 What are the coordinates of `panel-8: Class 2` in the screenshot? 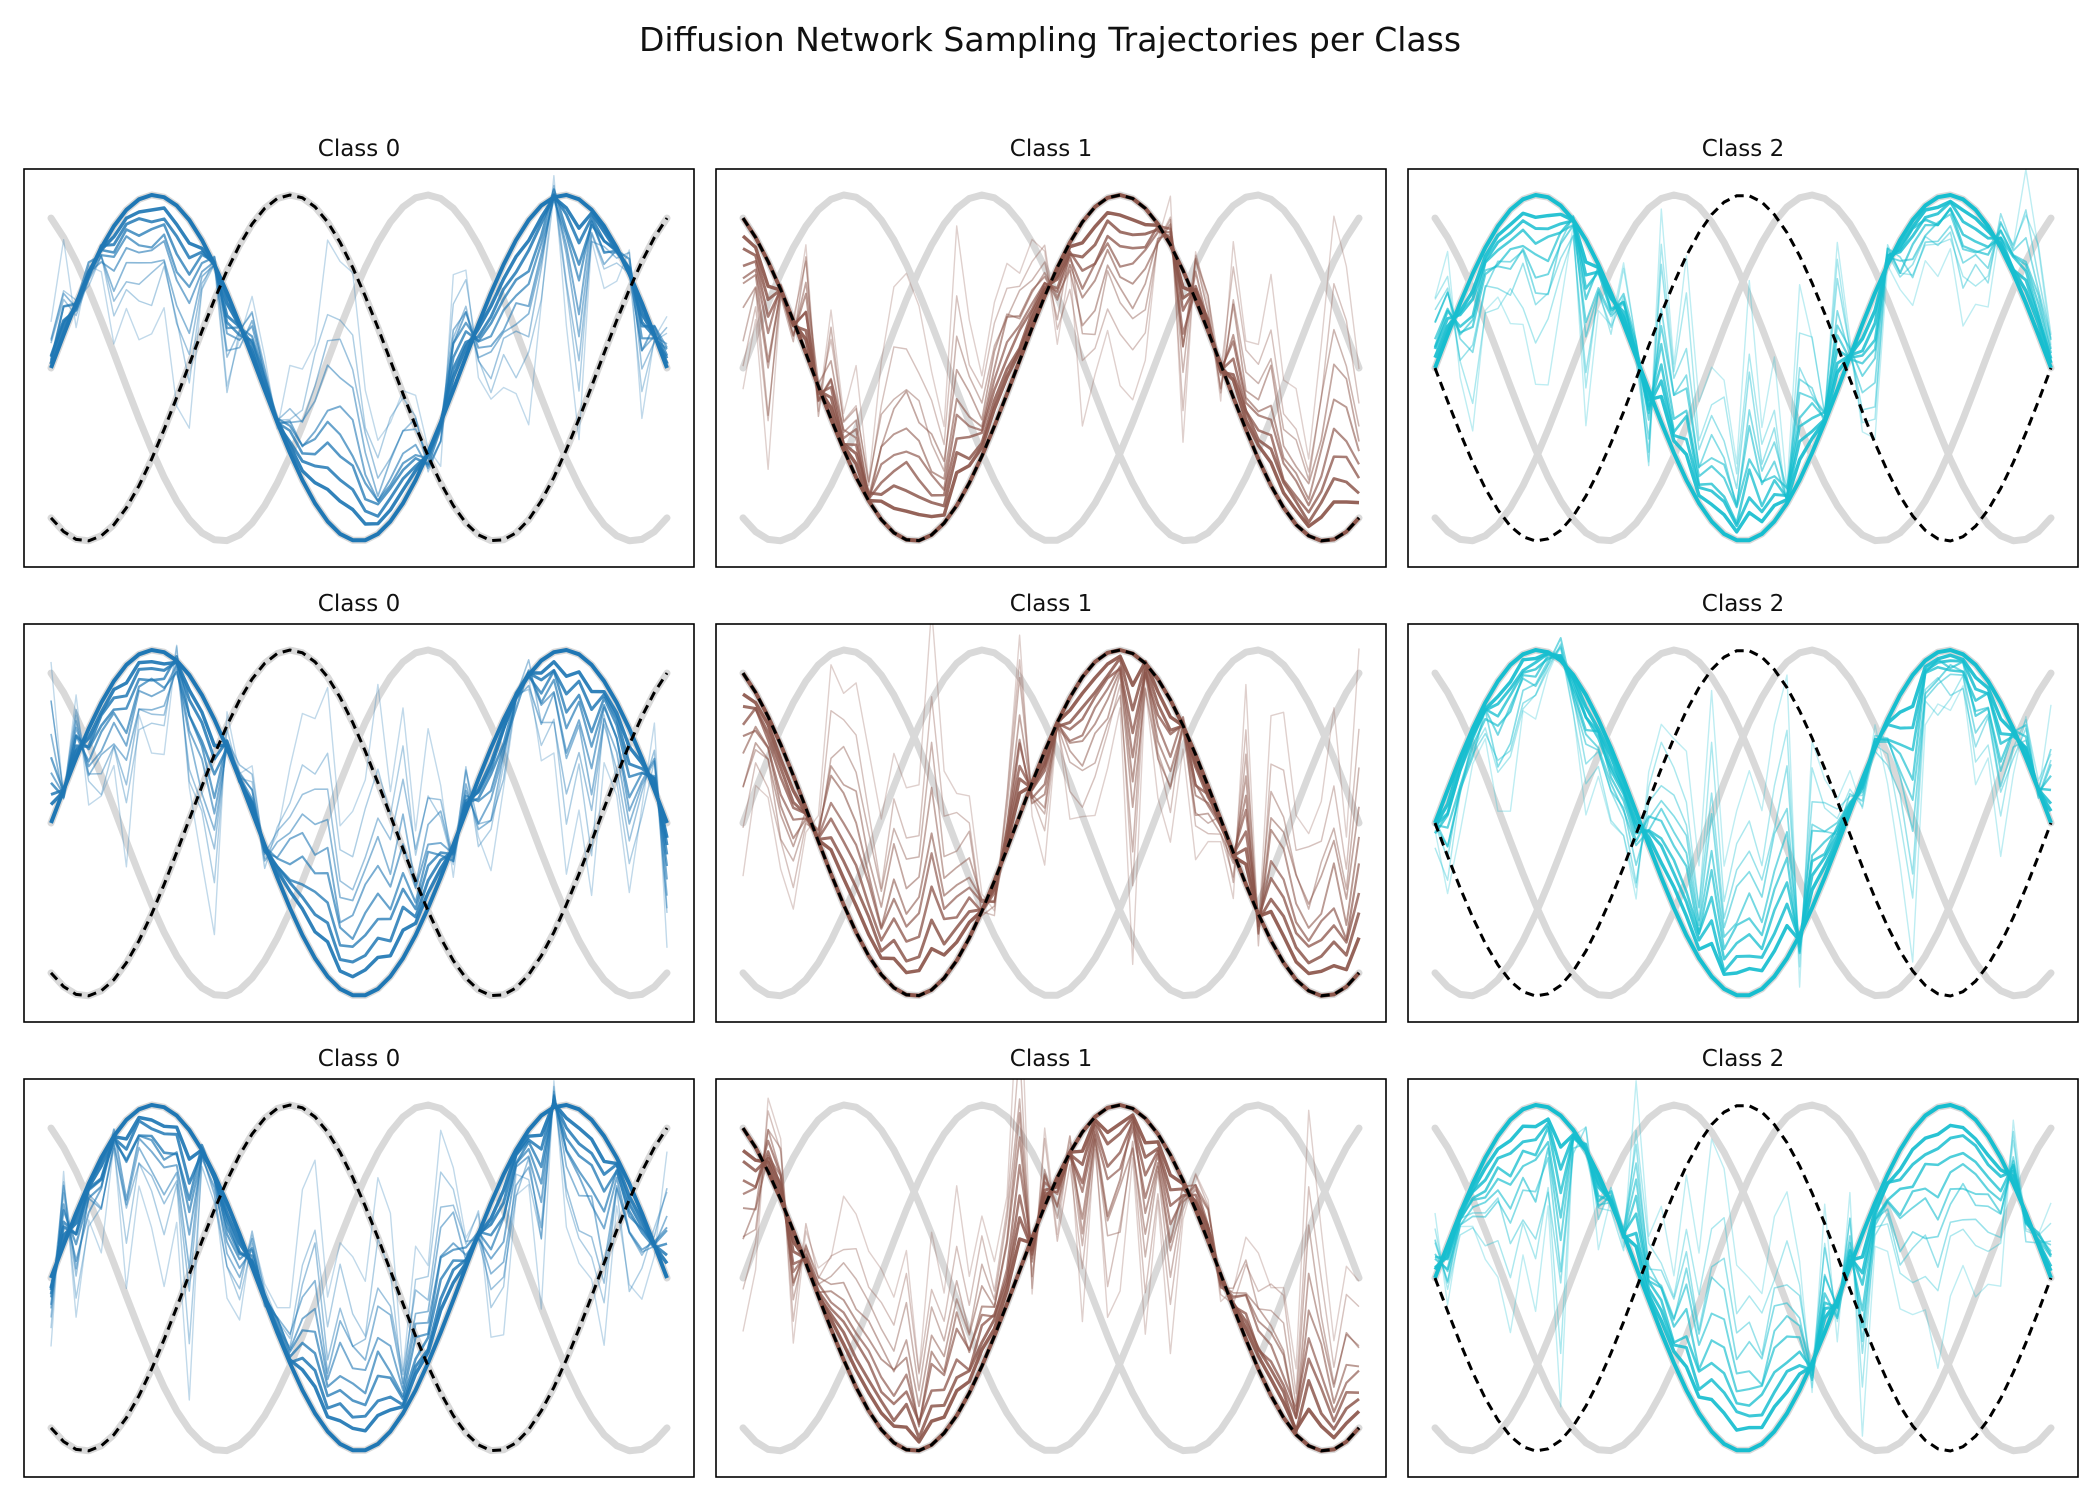 It's located at (1743, 1262).